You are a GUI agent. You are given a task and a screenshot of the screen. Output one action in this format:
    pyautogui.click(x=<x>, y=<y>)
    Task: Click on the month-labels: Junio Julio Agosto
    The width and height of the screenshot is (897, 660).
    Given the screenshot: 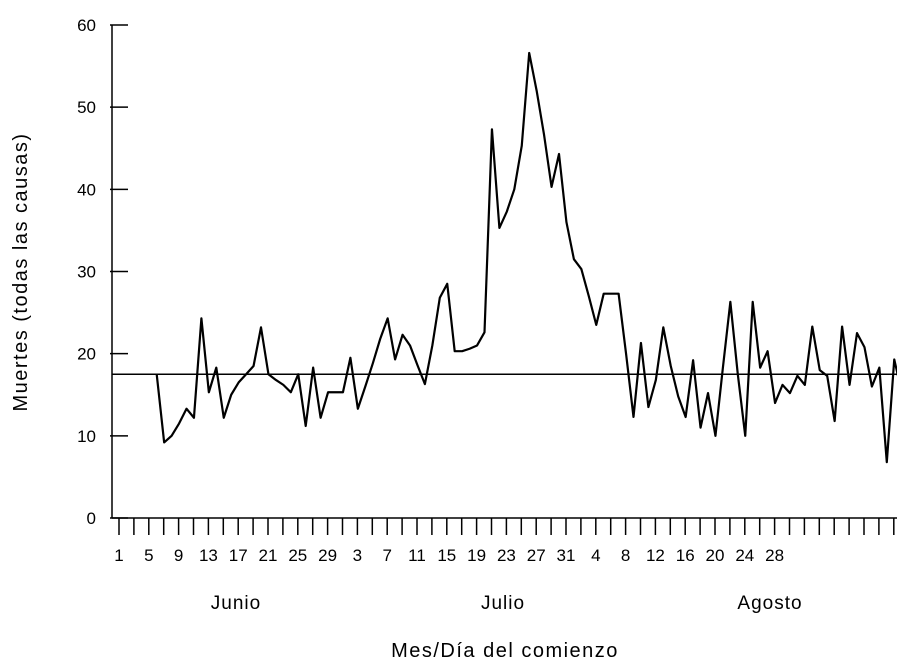 What is the action you would take?
    pyautogui.click(x=506, y=603)
    